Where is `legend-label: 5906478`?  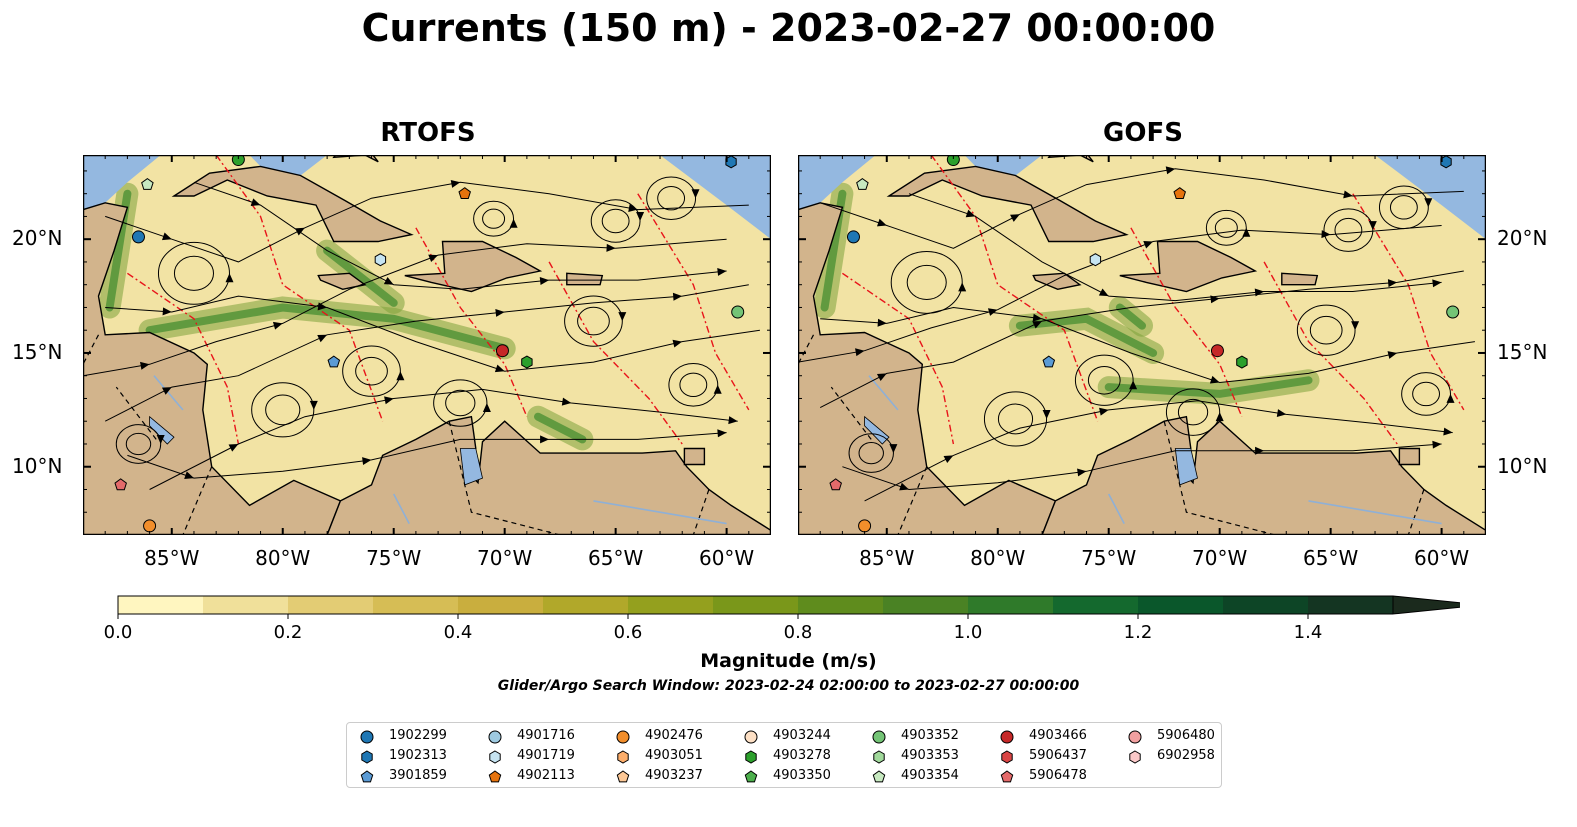 legend-label: 5906478 is located at coordinates (1058, 775).